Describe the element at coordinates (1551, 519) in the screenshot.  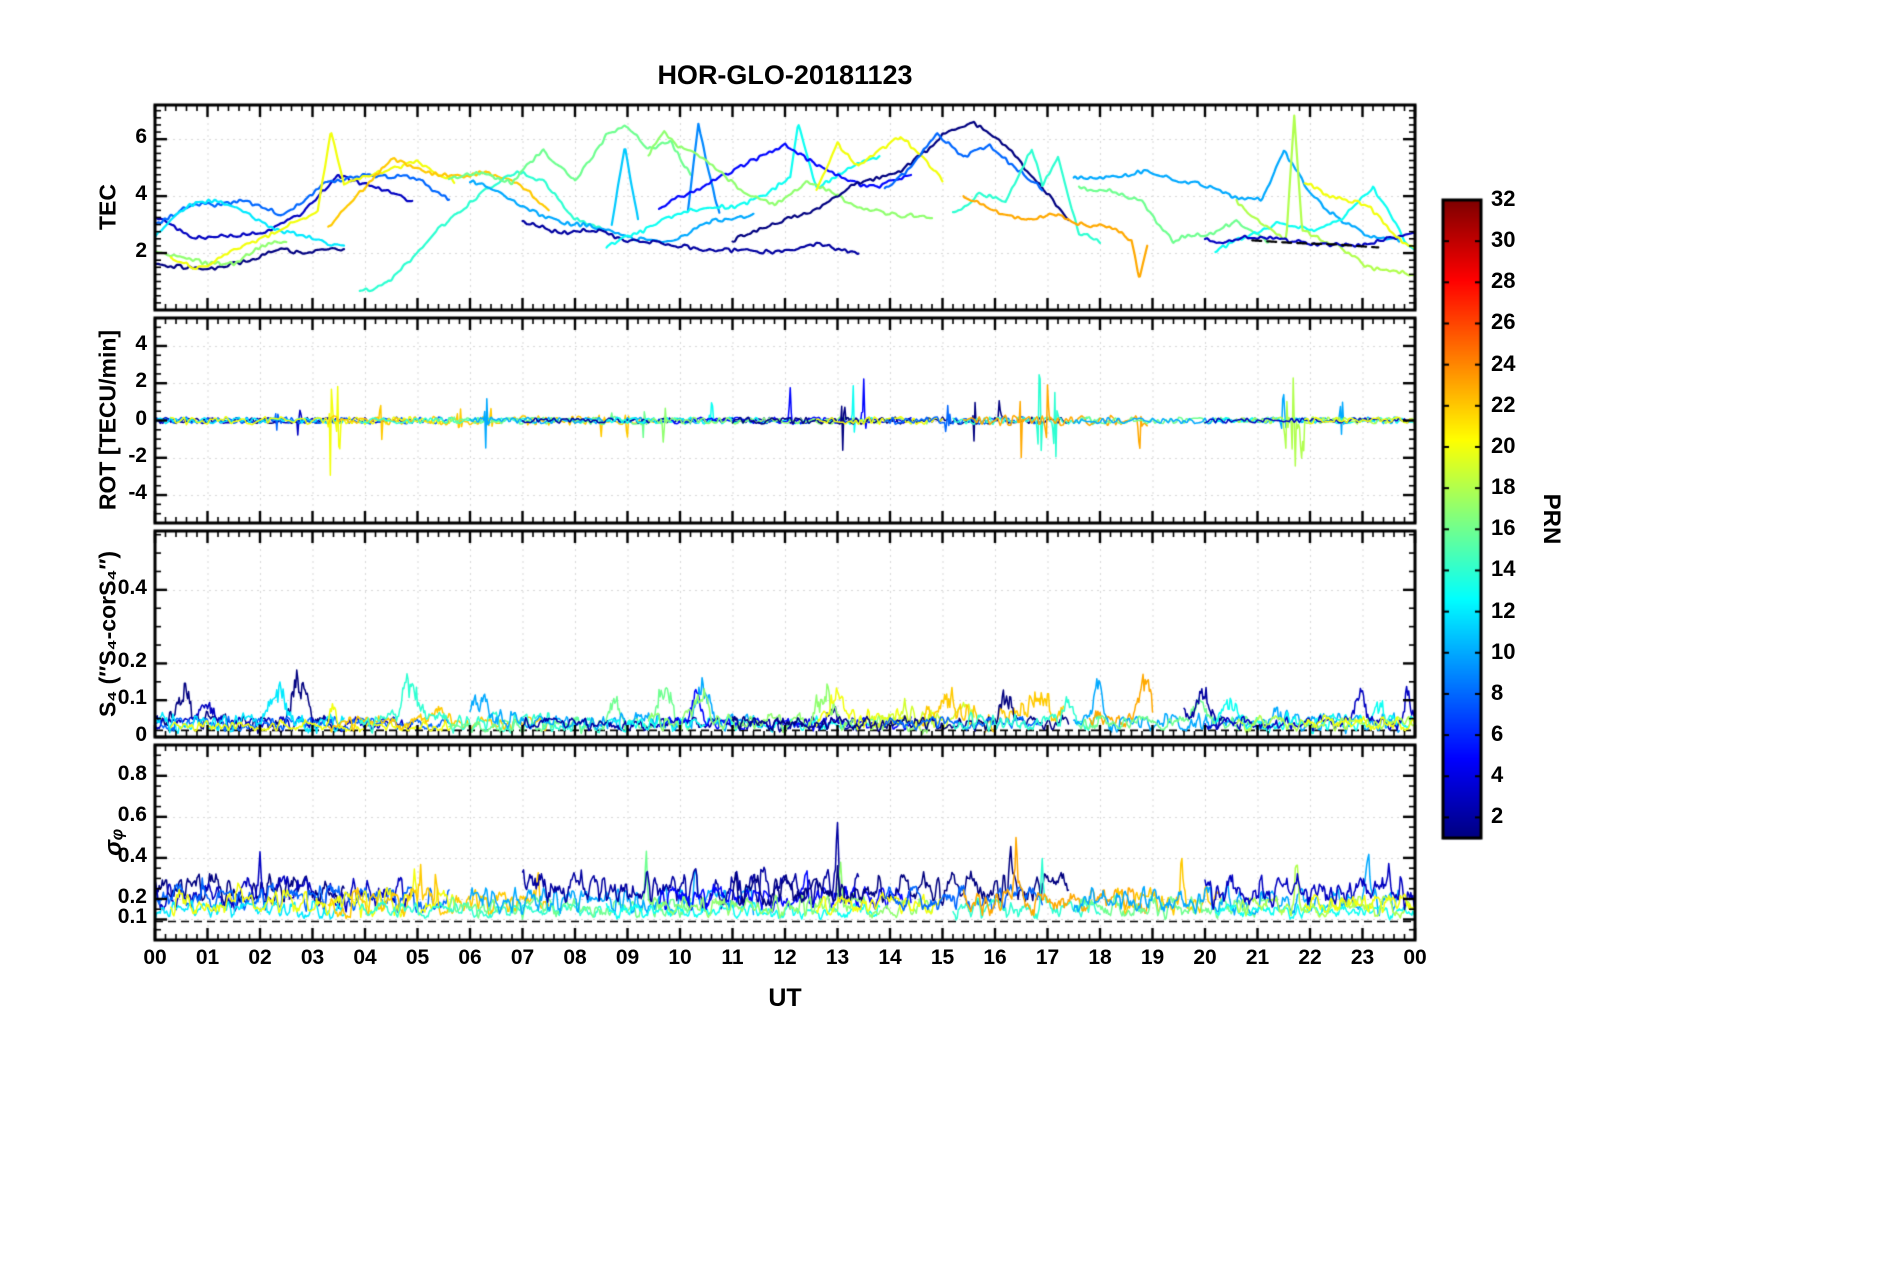
I see `colorbar-label: PRN` at that location.